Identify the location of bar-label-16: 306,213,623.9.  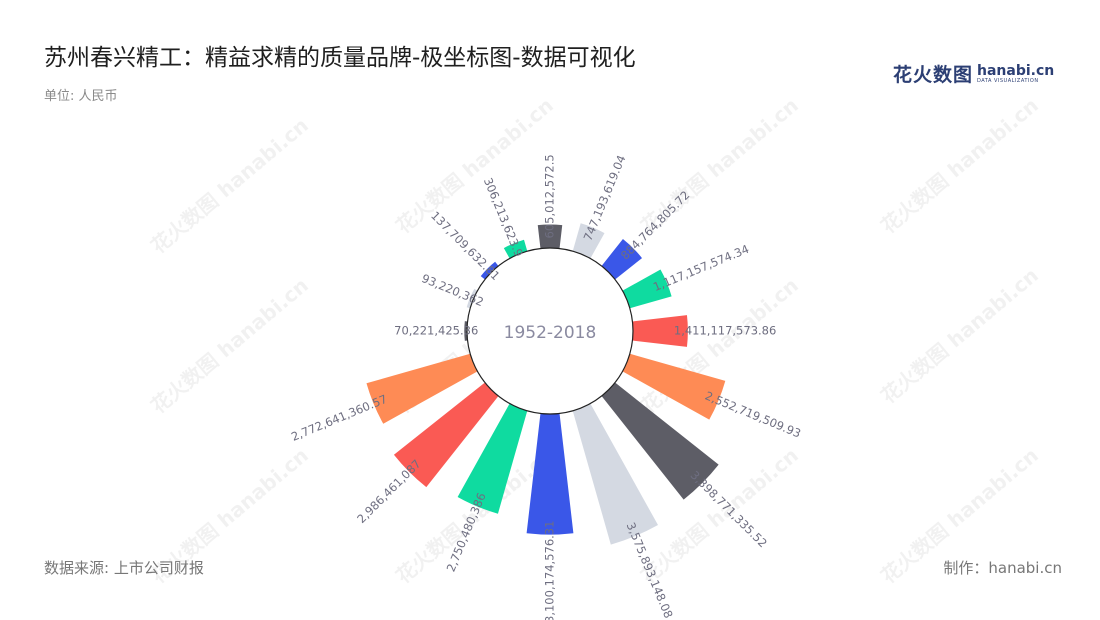
(503, 217).